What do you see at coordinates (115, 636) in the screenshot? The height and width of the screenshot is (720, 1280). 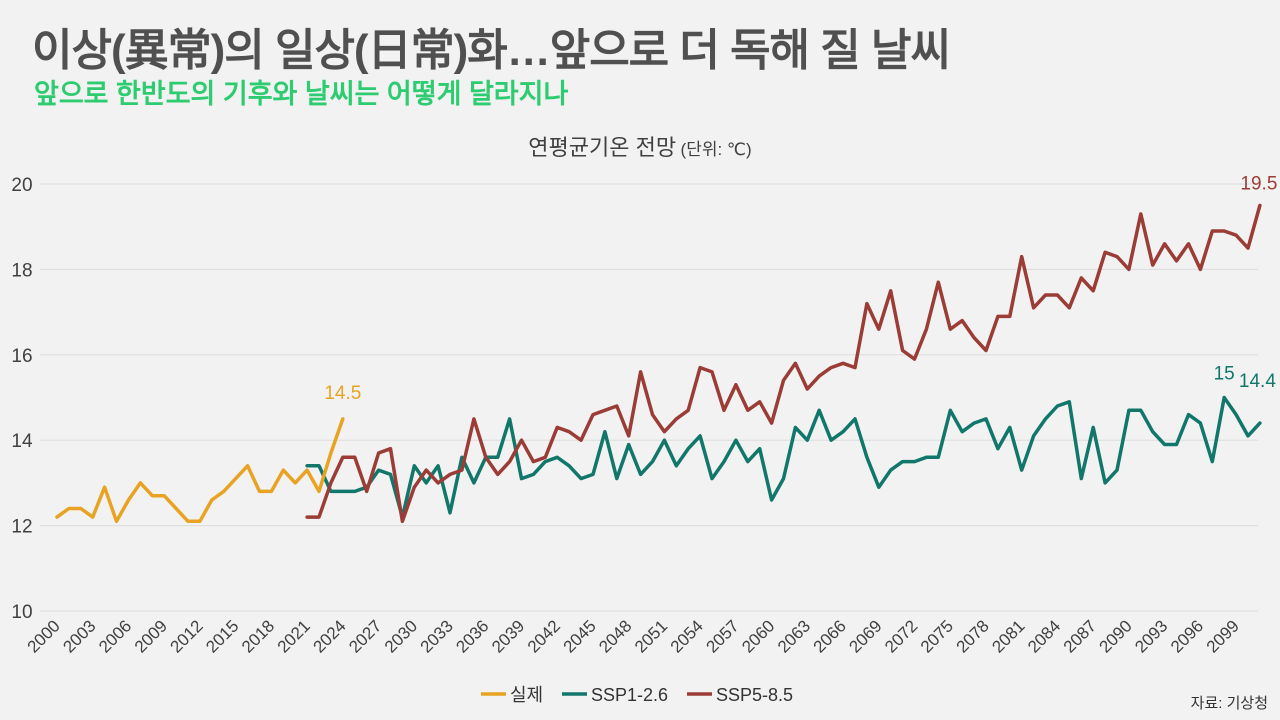 I see `x-tick-label: 2006` at bounding box center [115, 636].